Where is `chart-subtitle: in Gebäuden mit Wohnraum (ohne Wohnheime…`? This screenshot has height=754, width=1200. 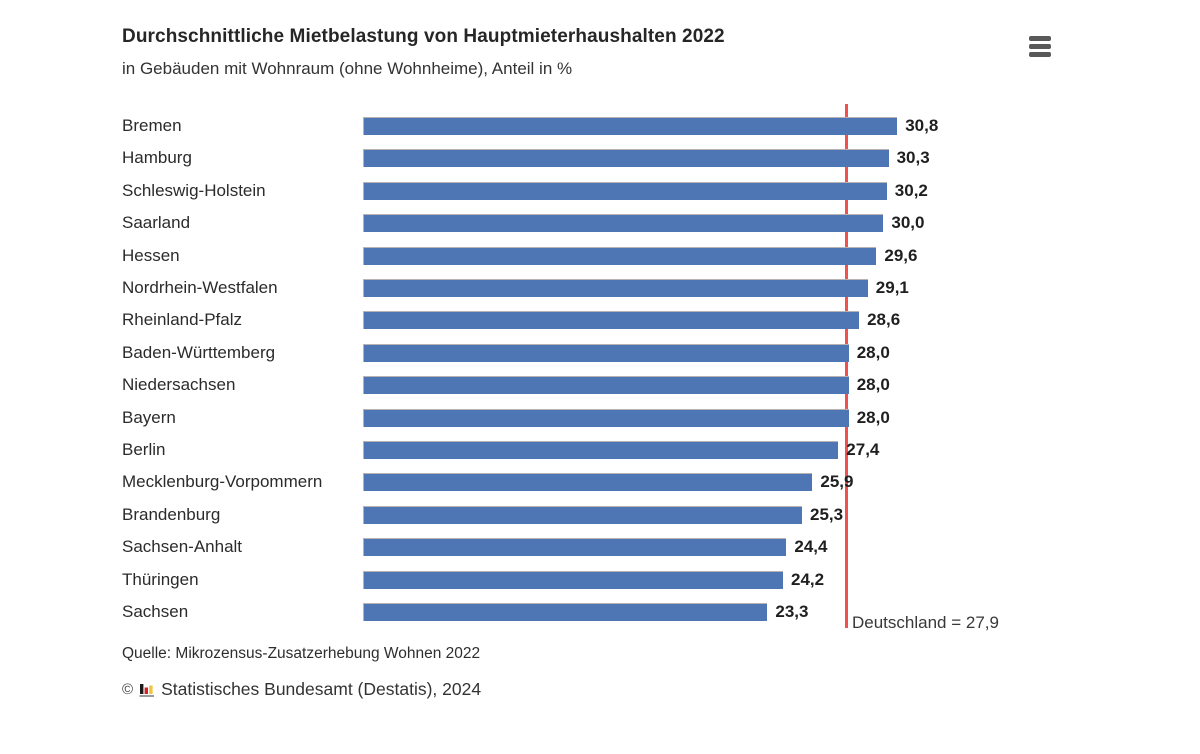
chart-subtitle: in Gebäuden mit Wohnraum (ohne Wohnheime… is located at coordinates (347, 68).